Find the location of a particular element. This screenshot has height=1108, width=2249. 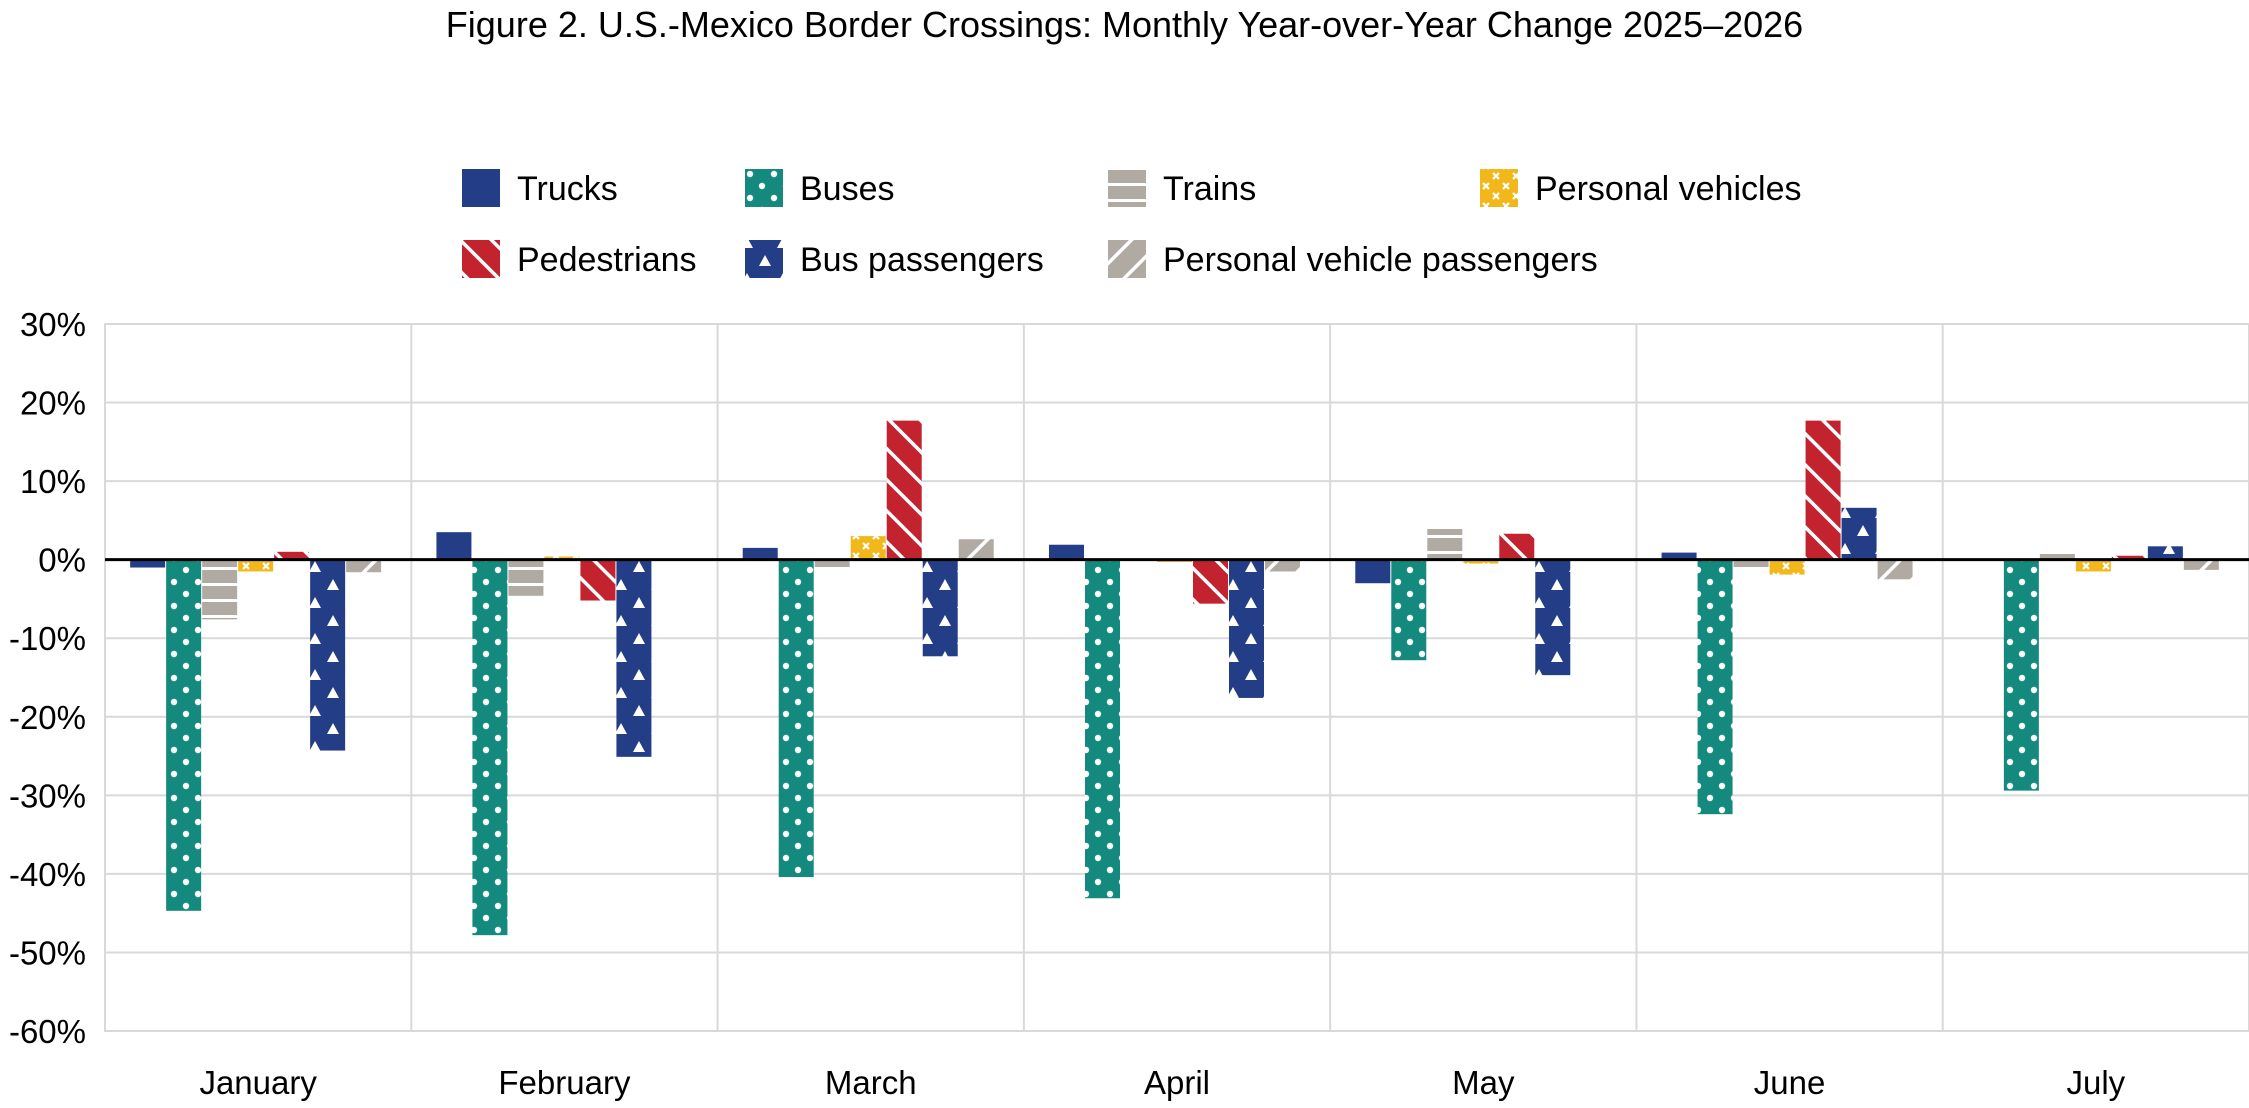

bar-buses-january is located at coordinates (184, 735).